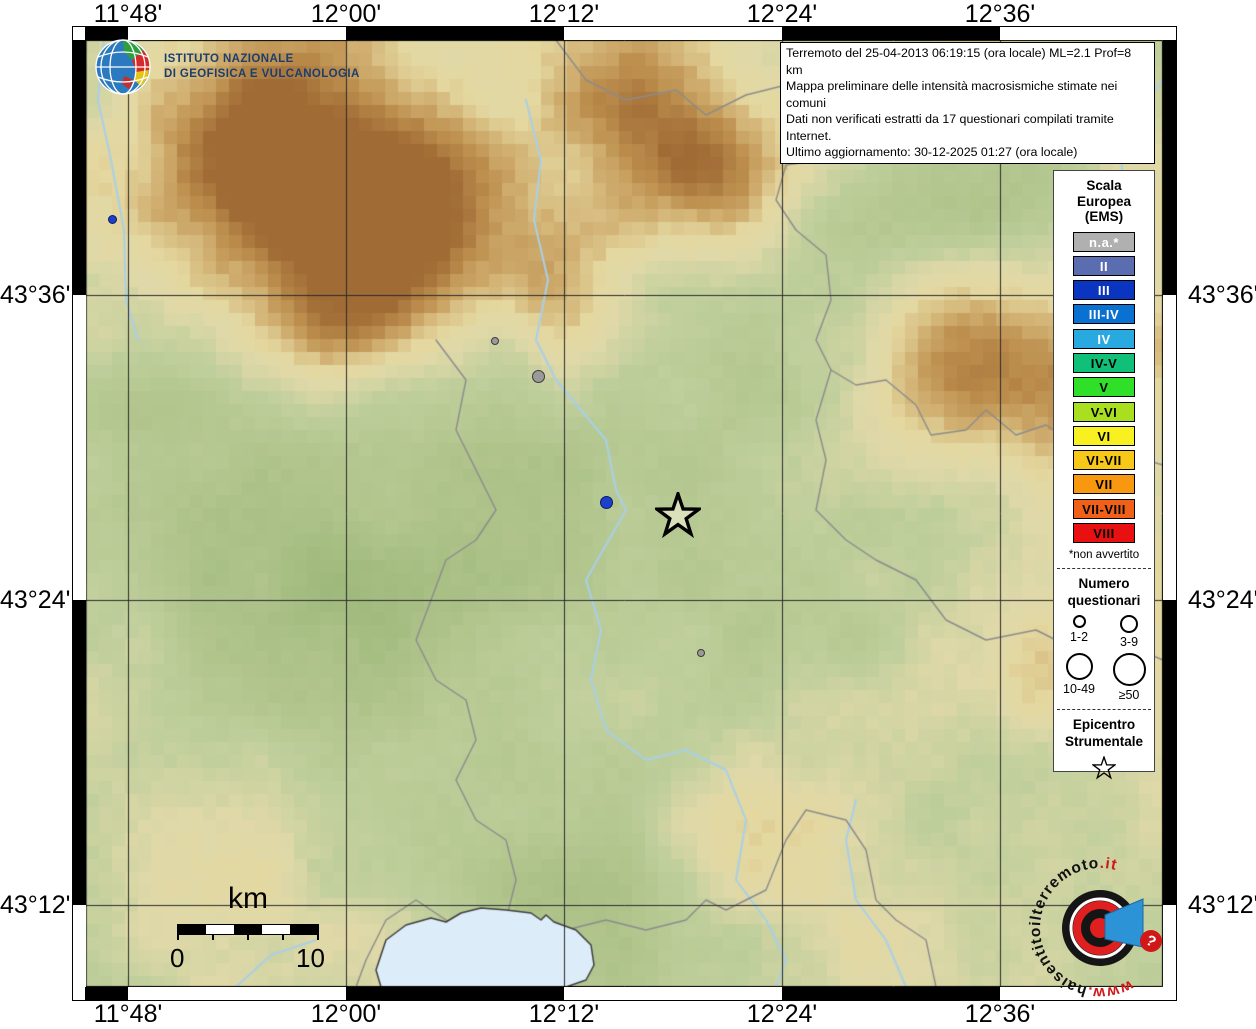  What do you see at coordinates (310, 958) in the screenshot?
I see `scale-end-label: 10` at bounding box center [310, 958].